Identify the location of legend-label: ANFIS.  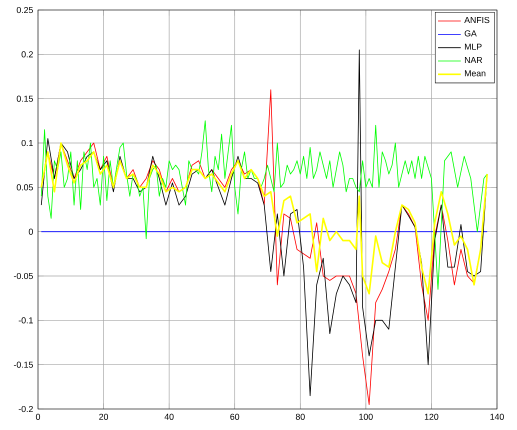
(477, 20).